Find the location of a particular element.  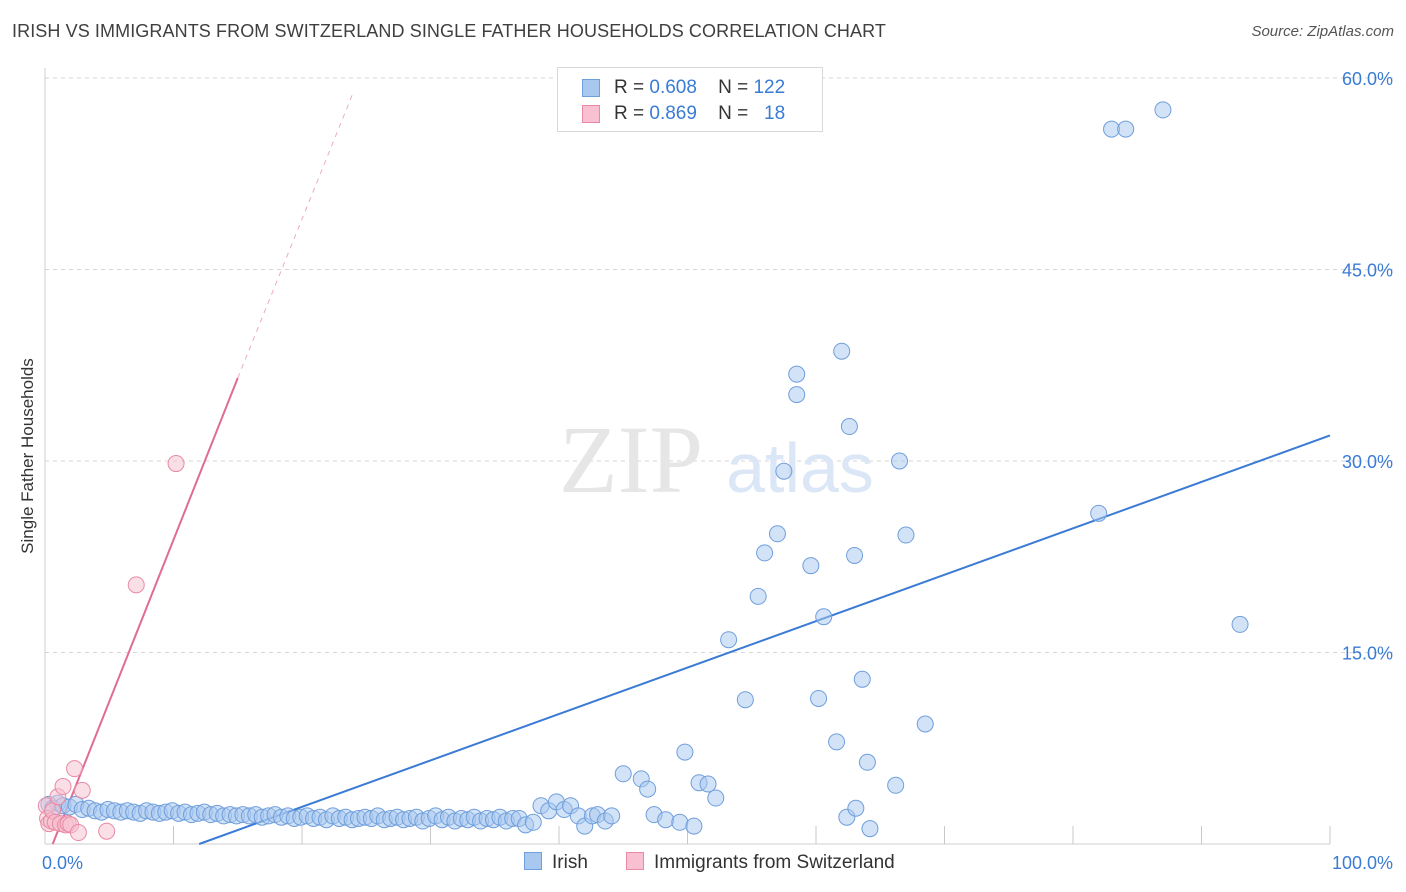

source-label: Source: ZipAtlas.com is located at coordinates (1322, 31).